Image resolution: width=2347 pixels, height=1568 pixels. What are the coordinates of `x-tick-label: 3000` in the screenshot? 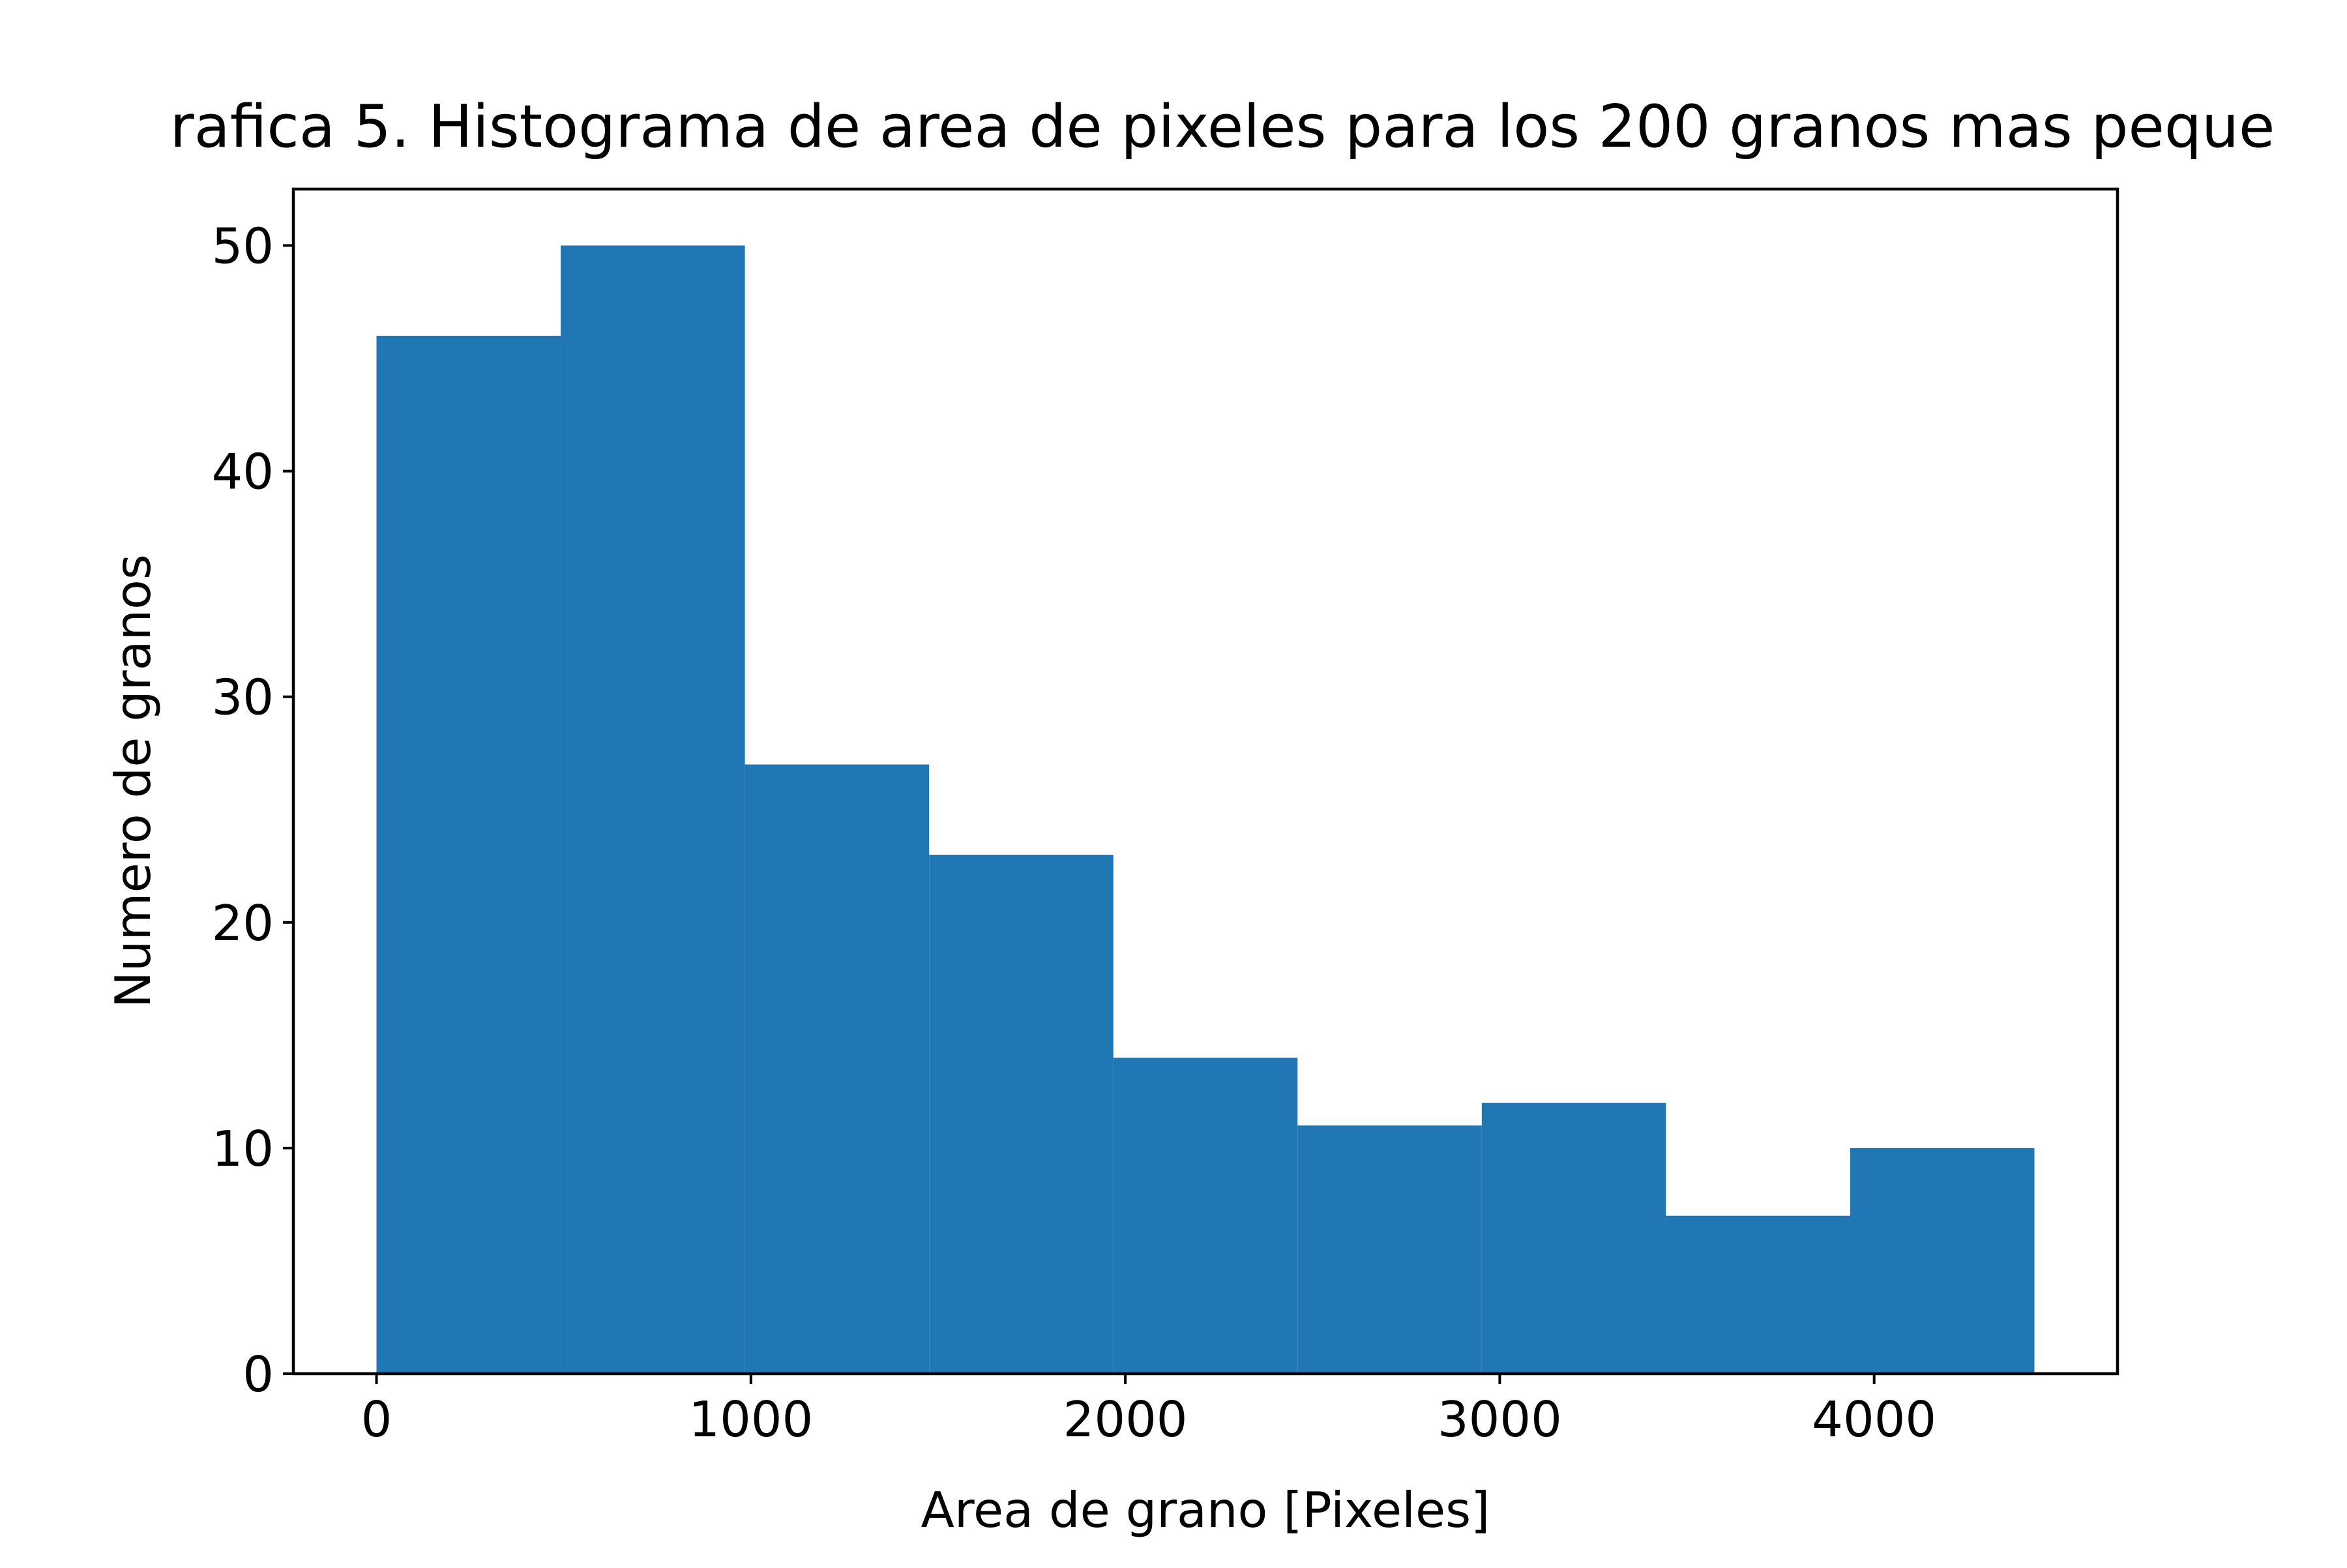 It's located at (1500, 1420).